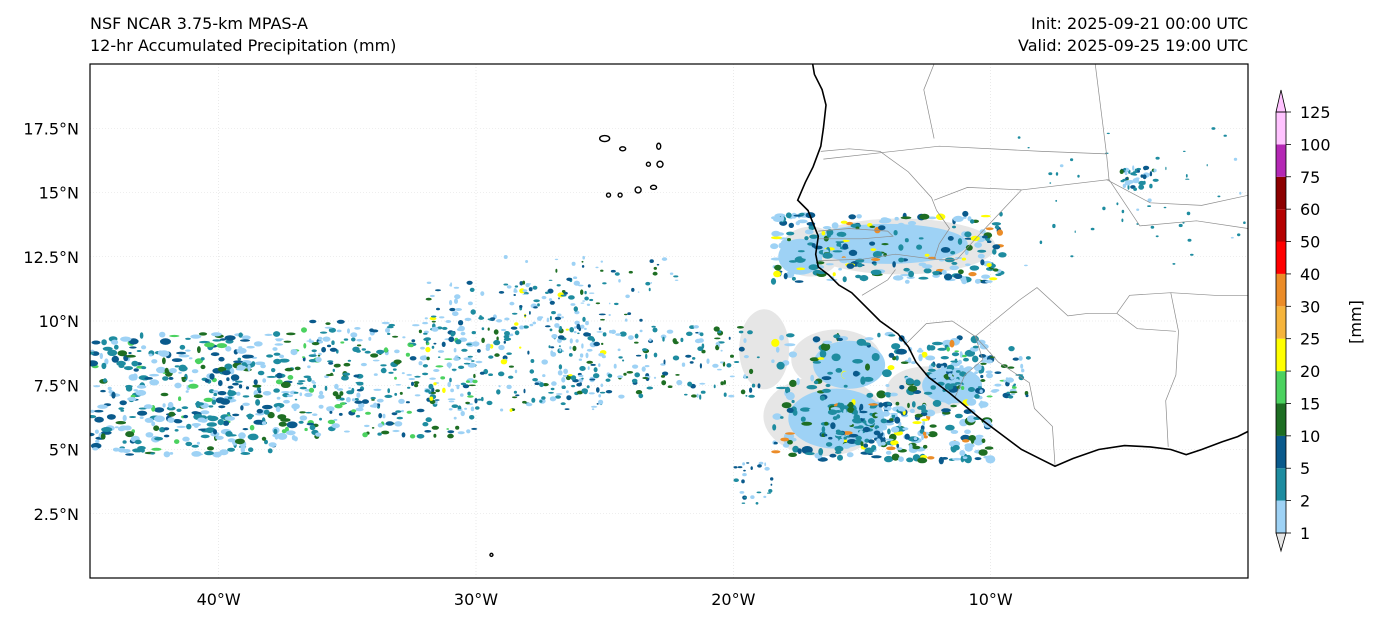  I want to click on lat-tick-label: 15°N, so click(59, 193).